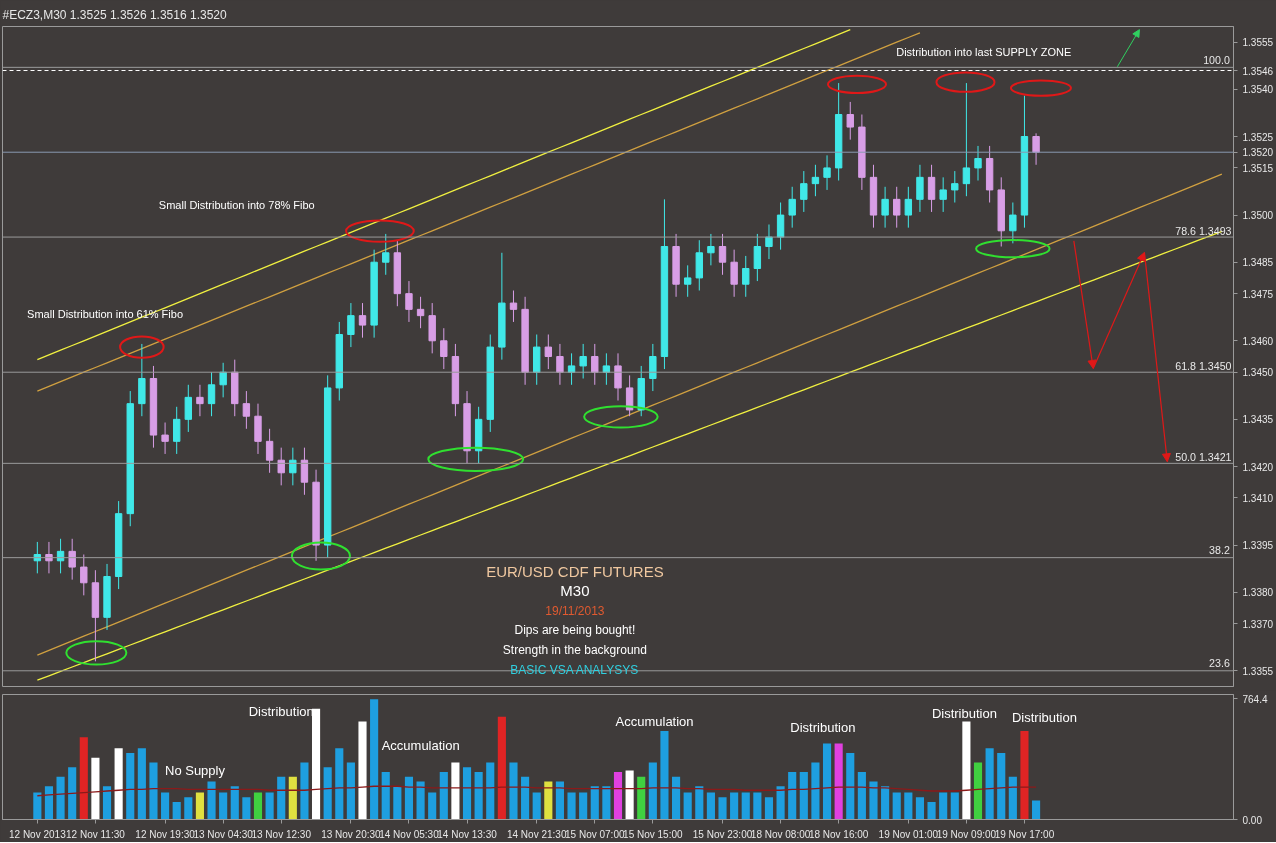 The image size is (1276, 843). Describe the element at coordinates (223, 834) in the screenshot. I see `x-tick-label: 13 Nov 04:30` at that location.